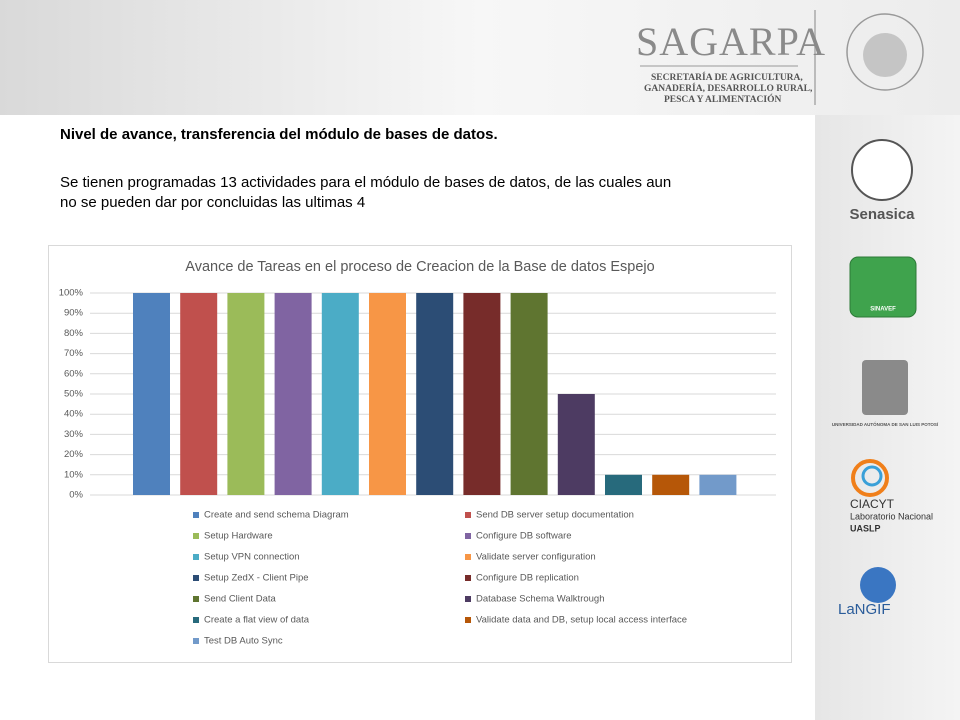 The image size is (960, 720). What do you see at coordinates (238, 536) in the screenshot?
I see `legend-label: Setup Hardware` at bounding box center [238, 536].